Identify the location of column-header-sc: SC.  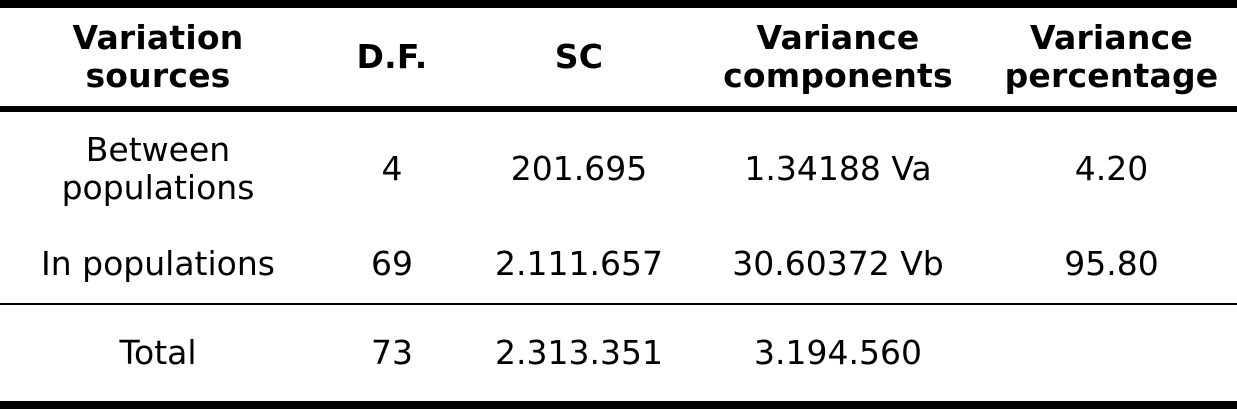
(579, 58).